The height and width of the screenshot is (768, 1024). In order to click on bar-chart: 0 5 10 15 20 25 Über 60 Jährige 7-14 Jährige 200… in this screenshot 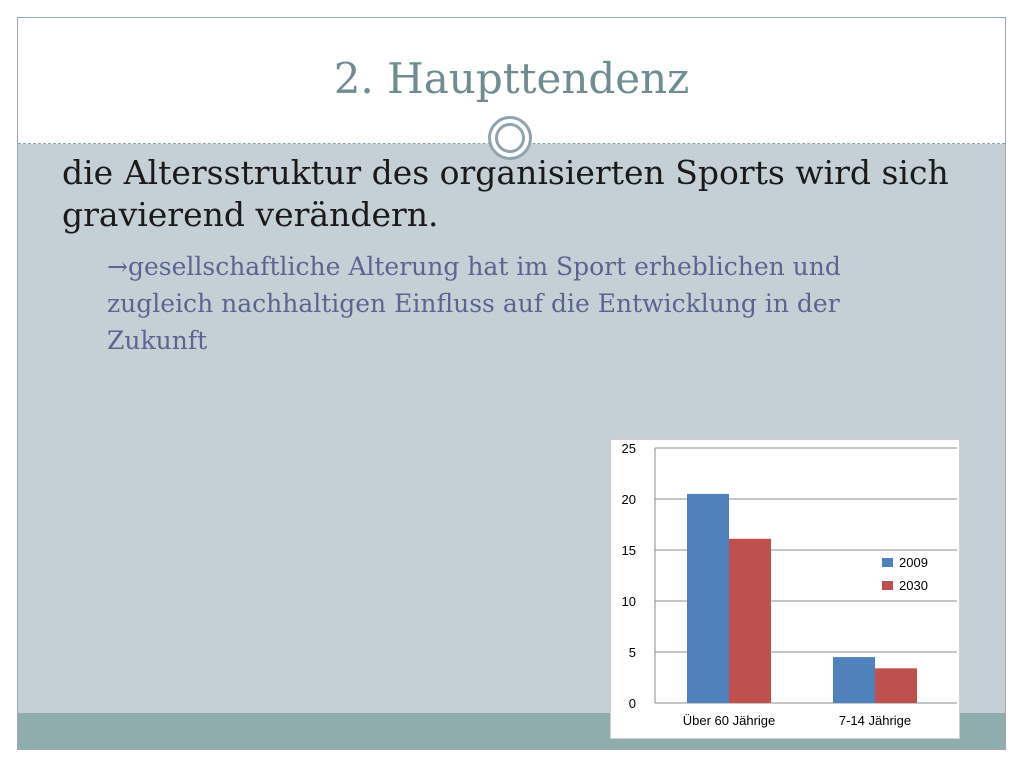, I will do `click(785, 589)`.